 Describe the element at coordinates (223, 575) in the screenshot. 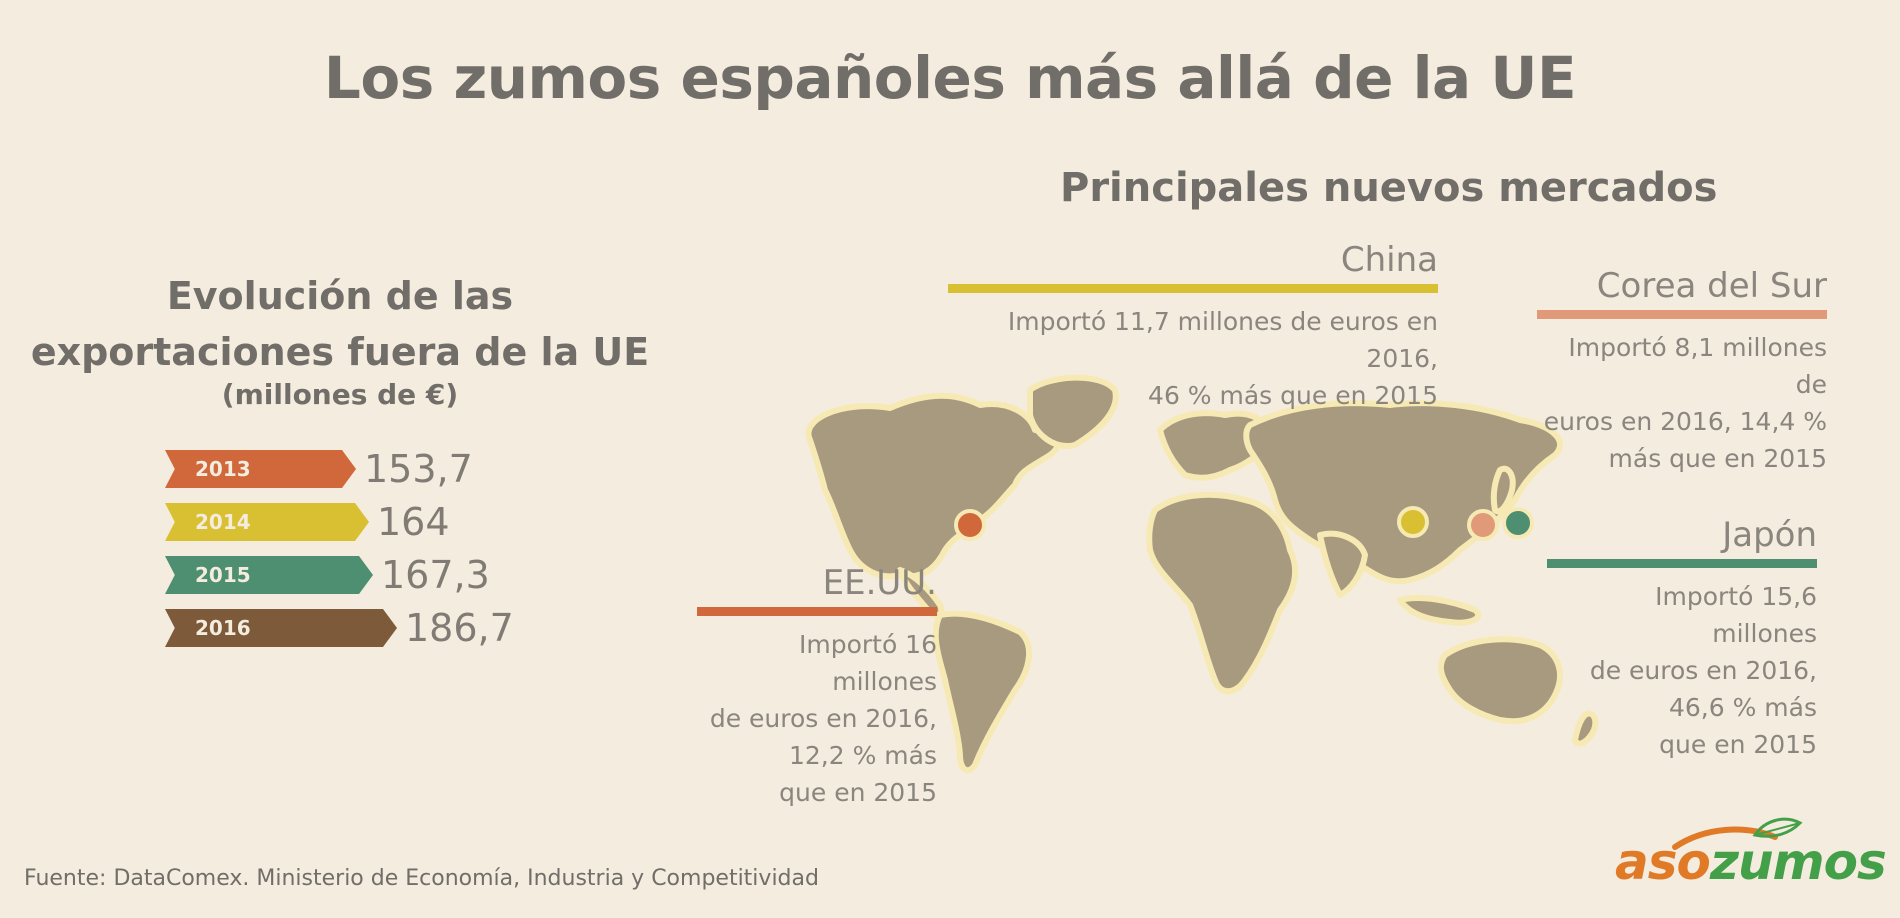

I see `bar-category-label: 2015` at that location.